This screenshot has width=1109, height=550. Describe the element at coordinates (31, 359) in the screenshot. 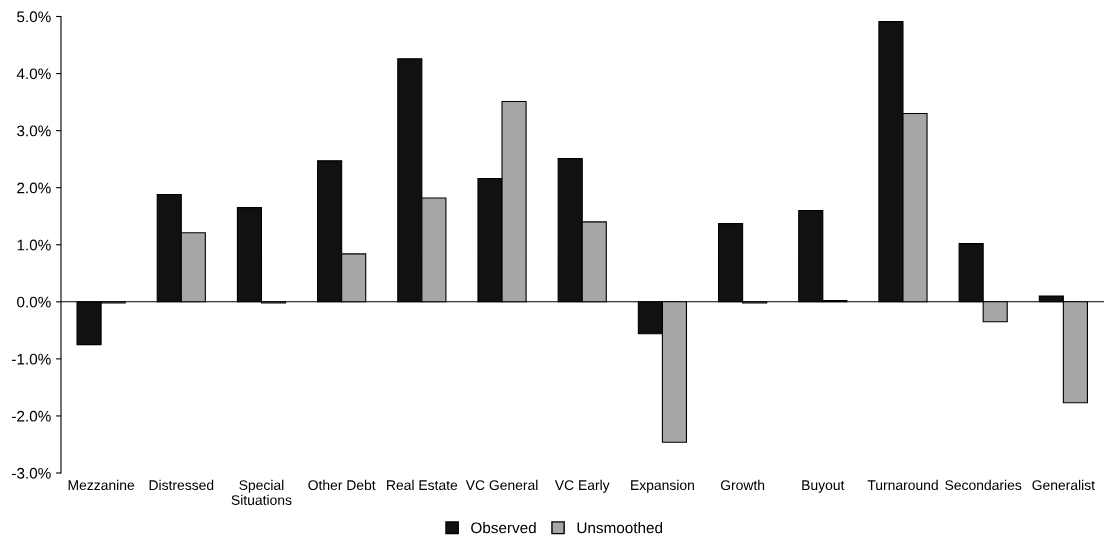

I see `y-tick-label: -1.0%` at that location.